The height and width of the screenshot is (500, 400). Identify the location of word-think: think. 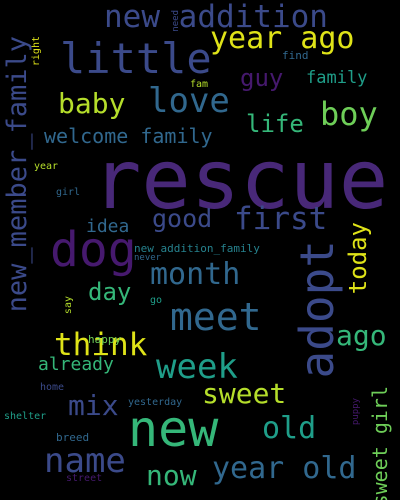
(101, 345).